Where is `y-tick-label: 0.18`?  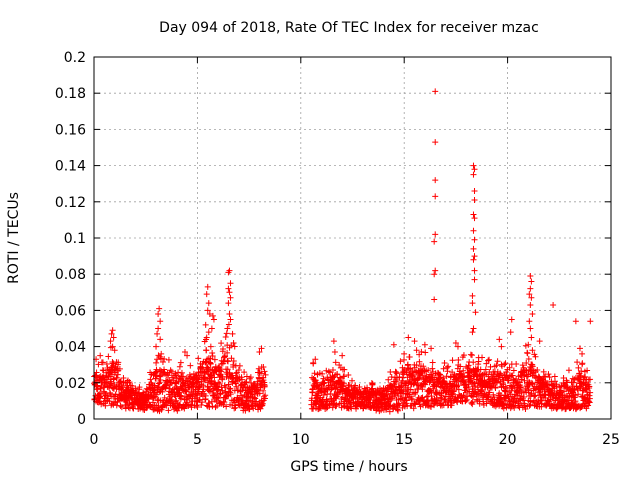 y-tick-label: 0.18 is located at coordinates (70, 94).